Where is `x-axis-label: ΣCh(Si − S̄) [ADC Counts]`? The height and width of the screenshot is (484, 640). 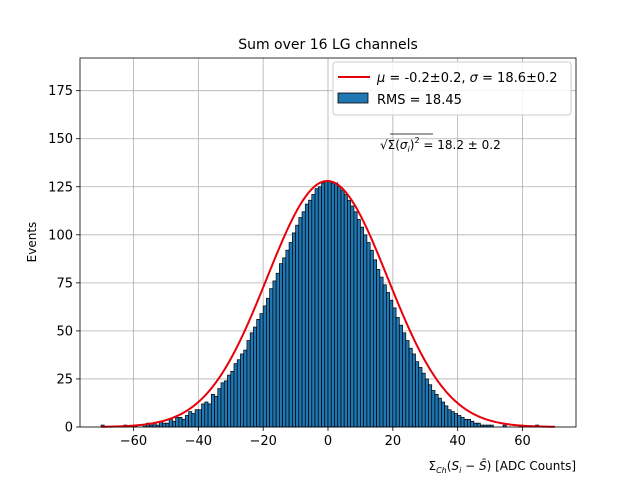
x-axis-label: ΣCh(Si − S̄) [ADC Counts] is located at coordinates (503, 467).